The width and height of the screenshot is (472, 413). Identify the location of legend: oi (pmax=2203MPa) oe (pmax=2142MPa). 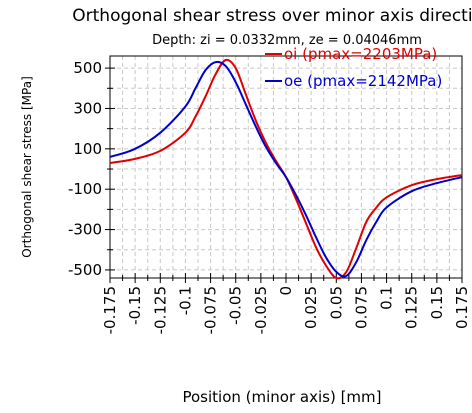
(353, 67).